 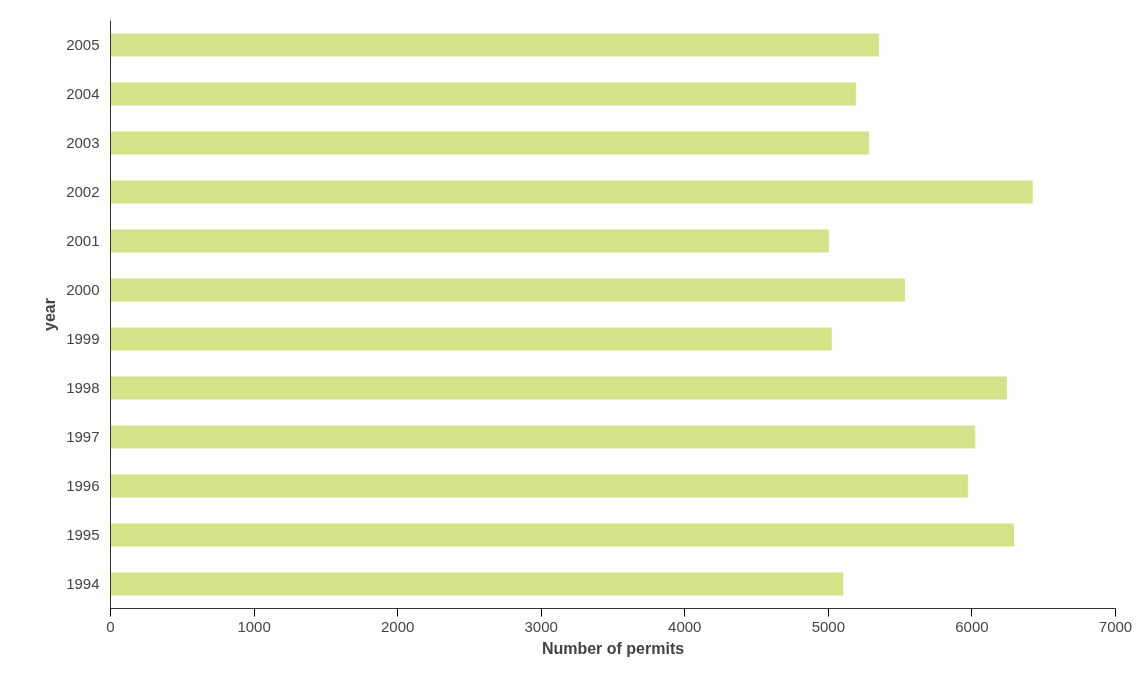 I want to click on x-tick-label: 0, so click(x=110, y=626).